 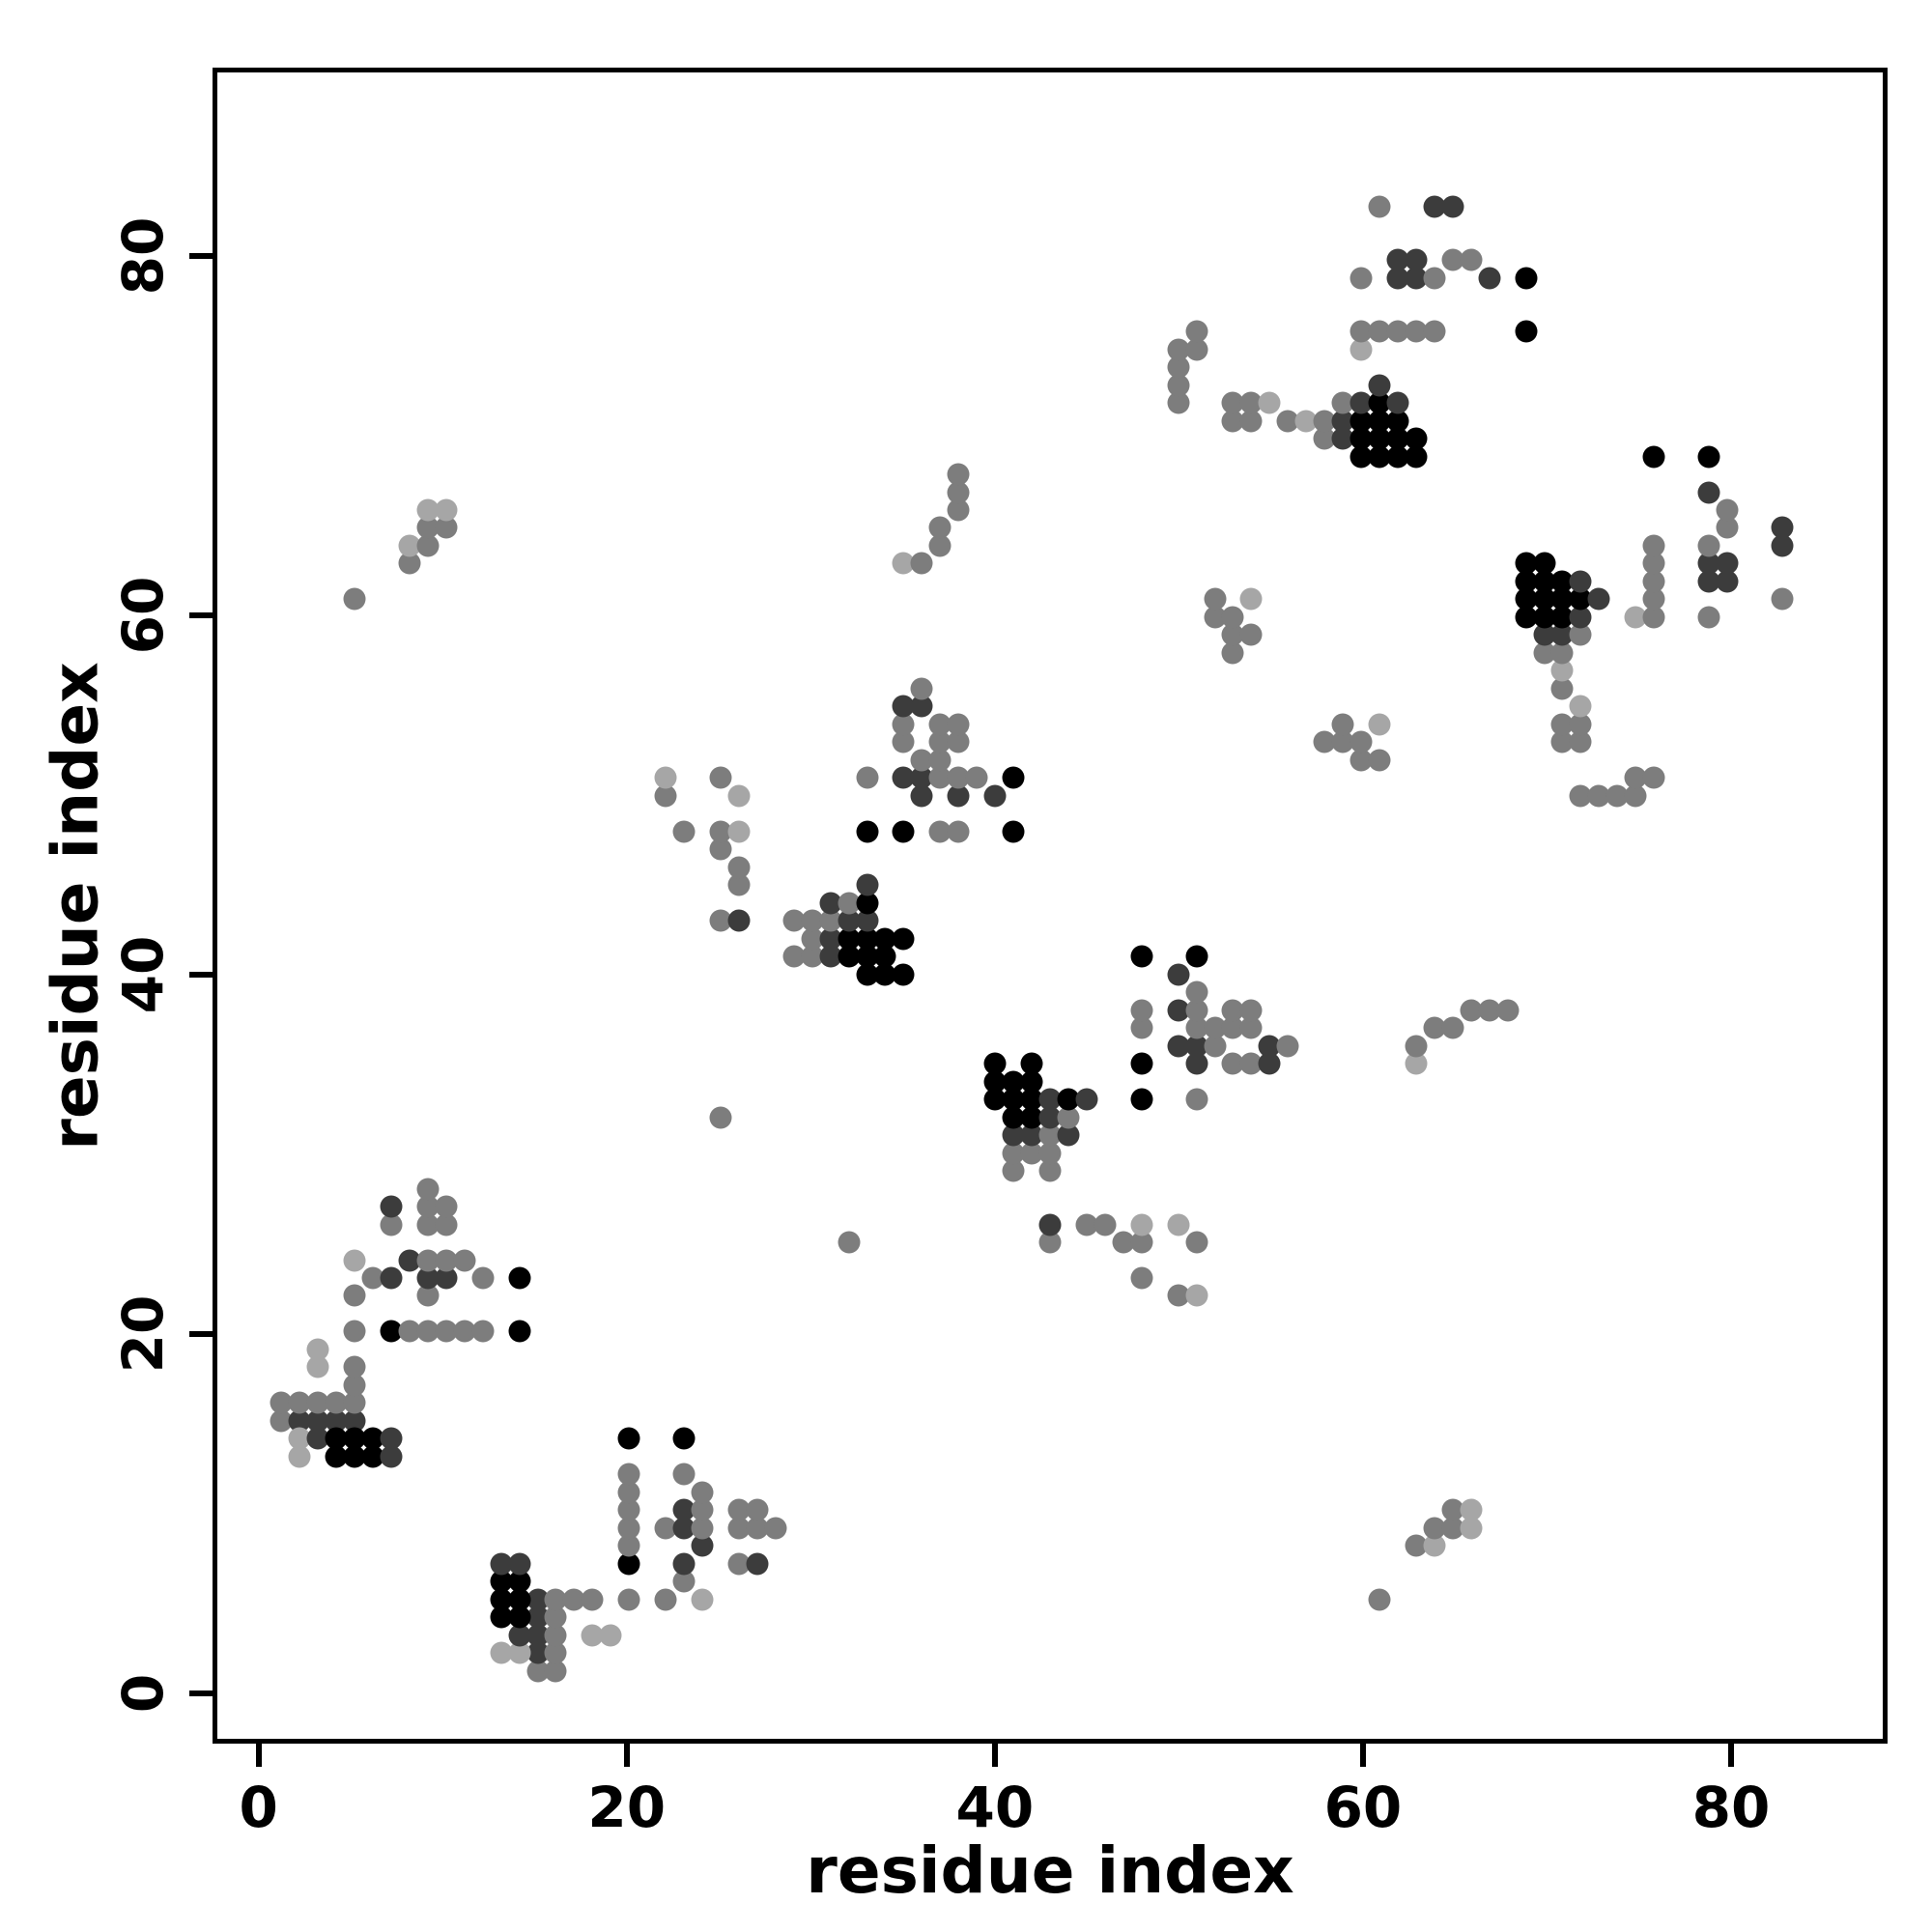 I want to click on x-tick-label: 20, so click(x=627, y=1807).